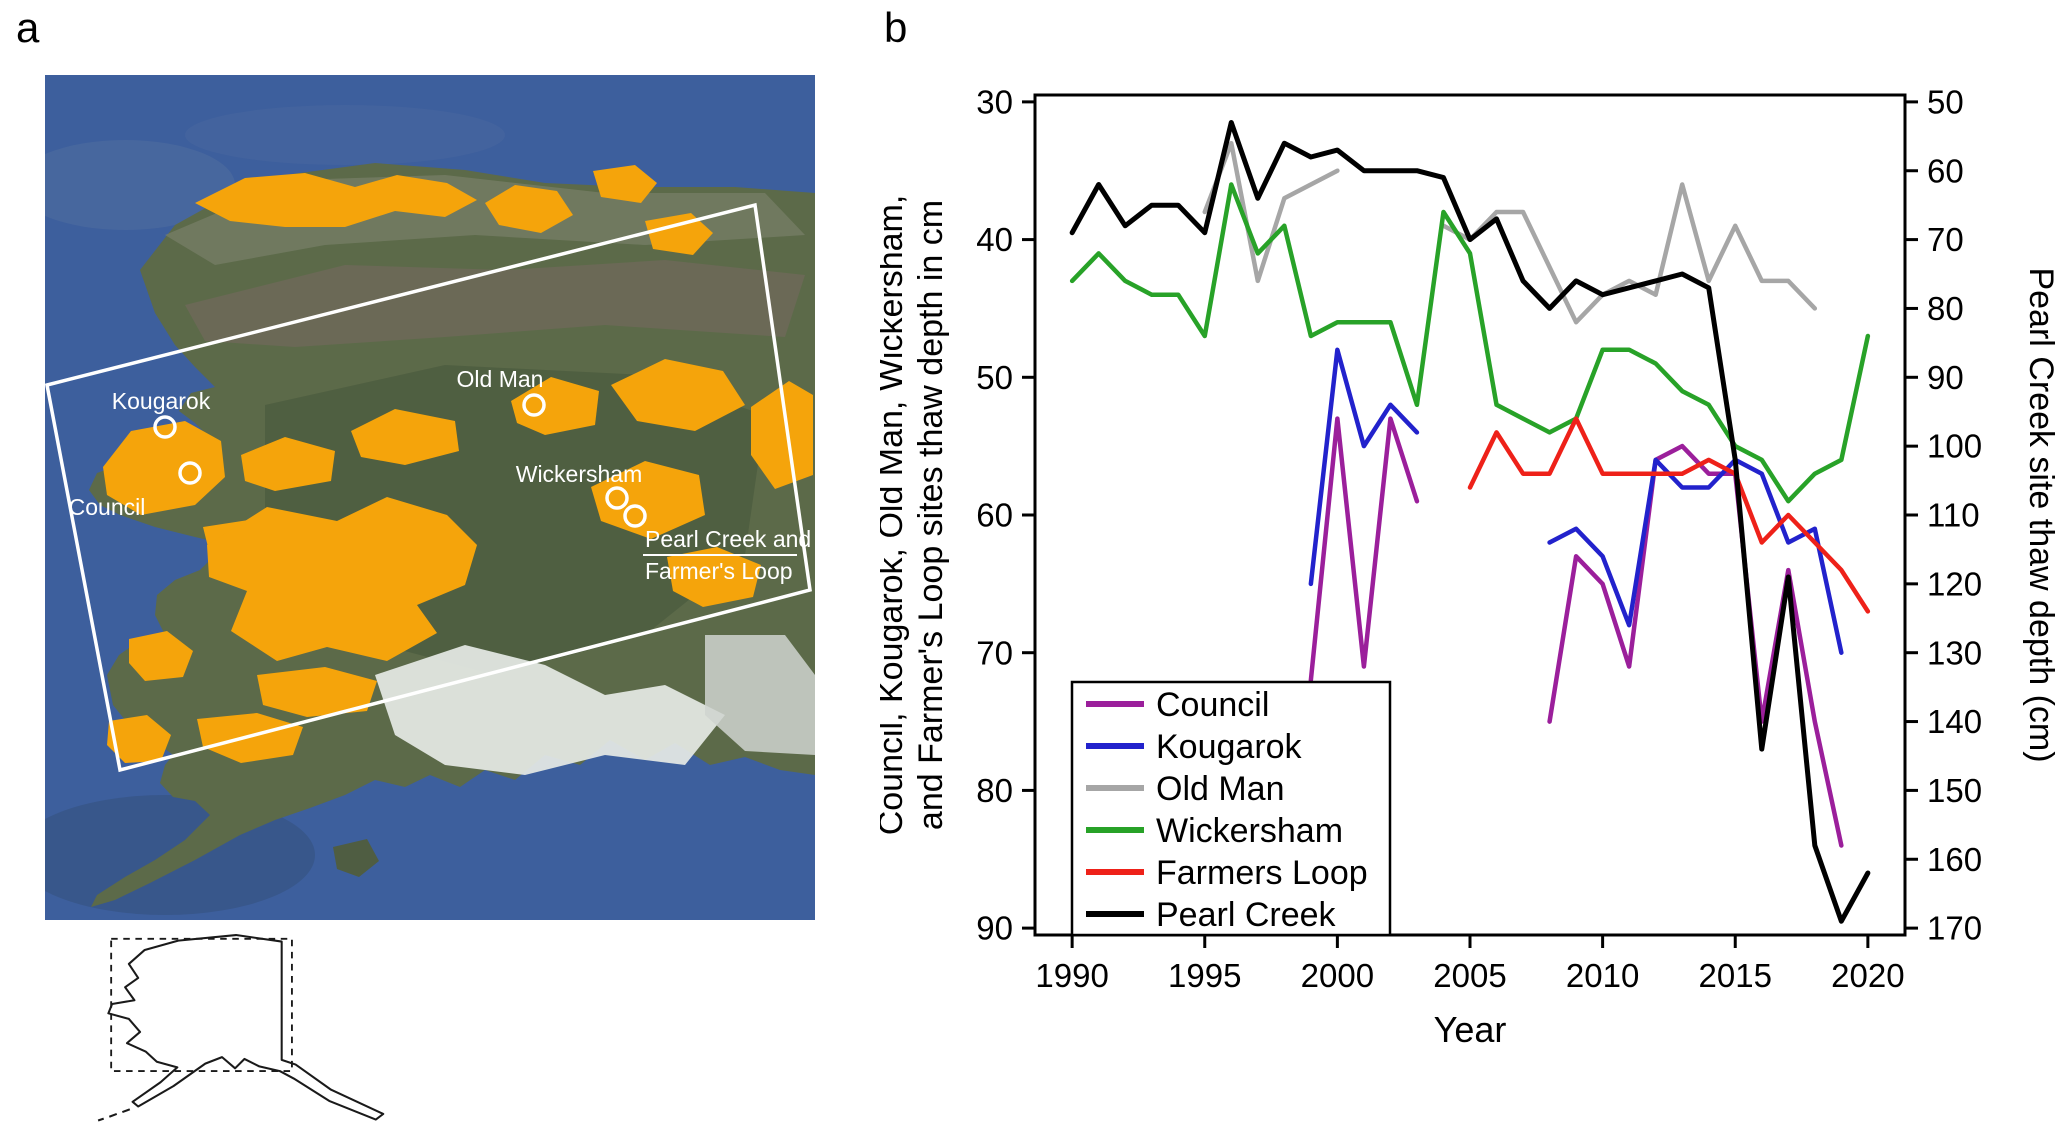 This screenshot has width=2067, height=1131. What do you see at coordinates (1954, 790) in the screenshot?
I see `y-right-tick-label: 150` at bounding box center [1954, 790].